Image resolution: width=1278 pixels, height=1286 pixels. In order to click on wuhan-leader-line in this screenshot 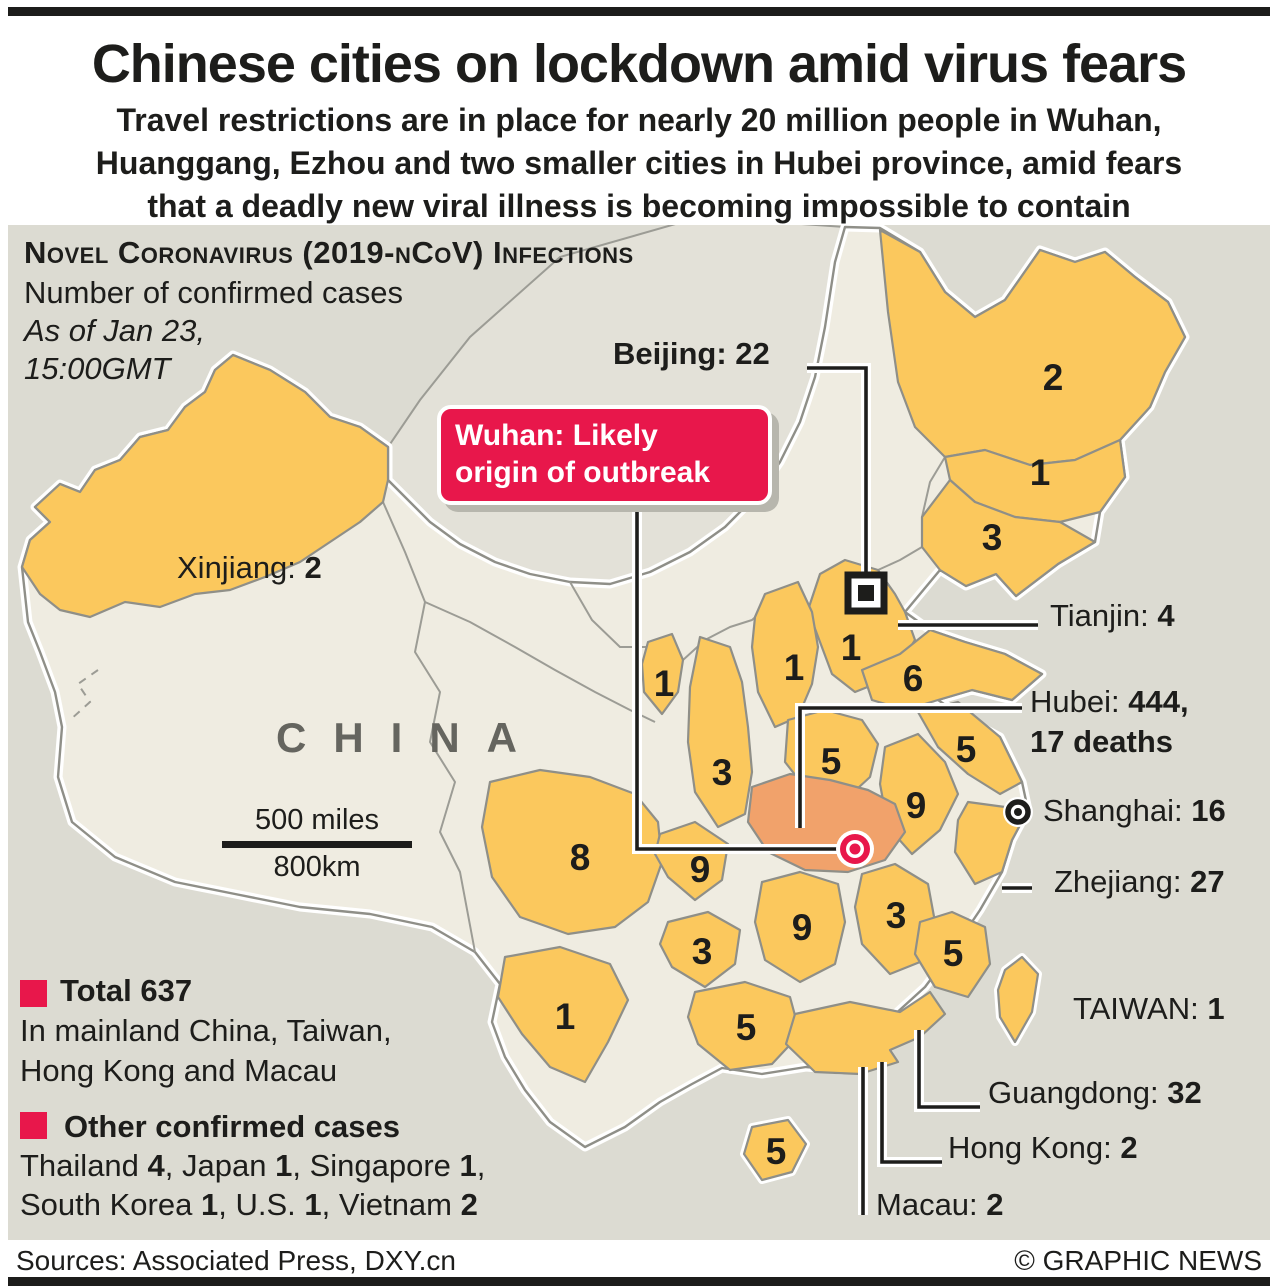, I will do `click(737, 678)`.